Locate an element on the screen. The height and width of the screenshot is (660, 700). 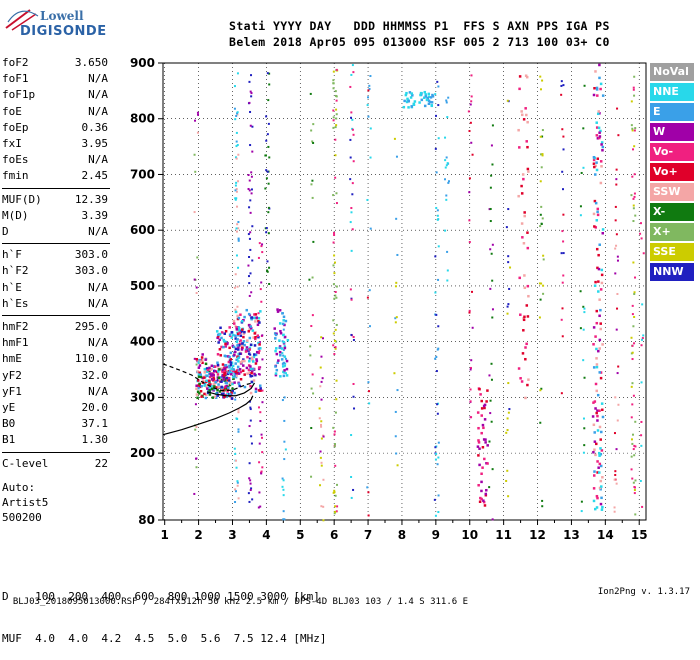
y-tick-label: 400 is located at coordinates (142, 342).